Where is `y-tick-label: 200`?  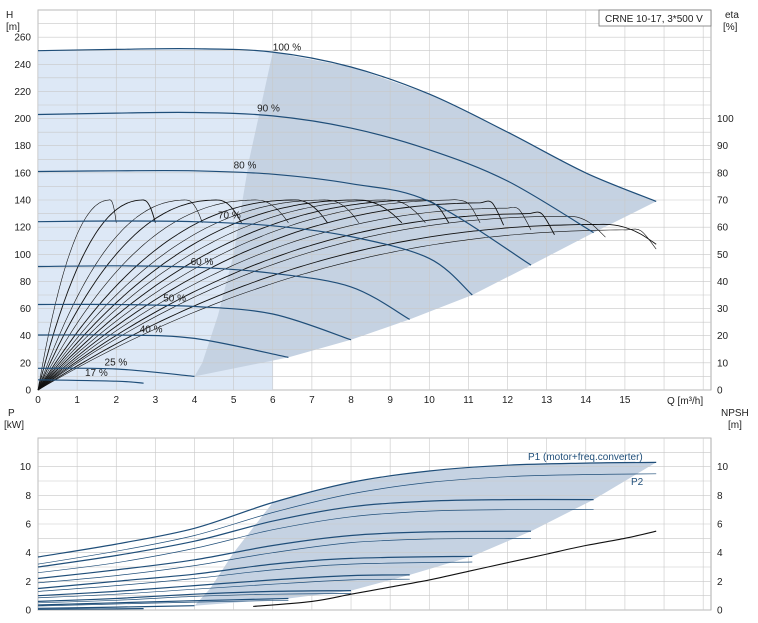 y-tick-label: 200 is located at coordinates (22, 119).